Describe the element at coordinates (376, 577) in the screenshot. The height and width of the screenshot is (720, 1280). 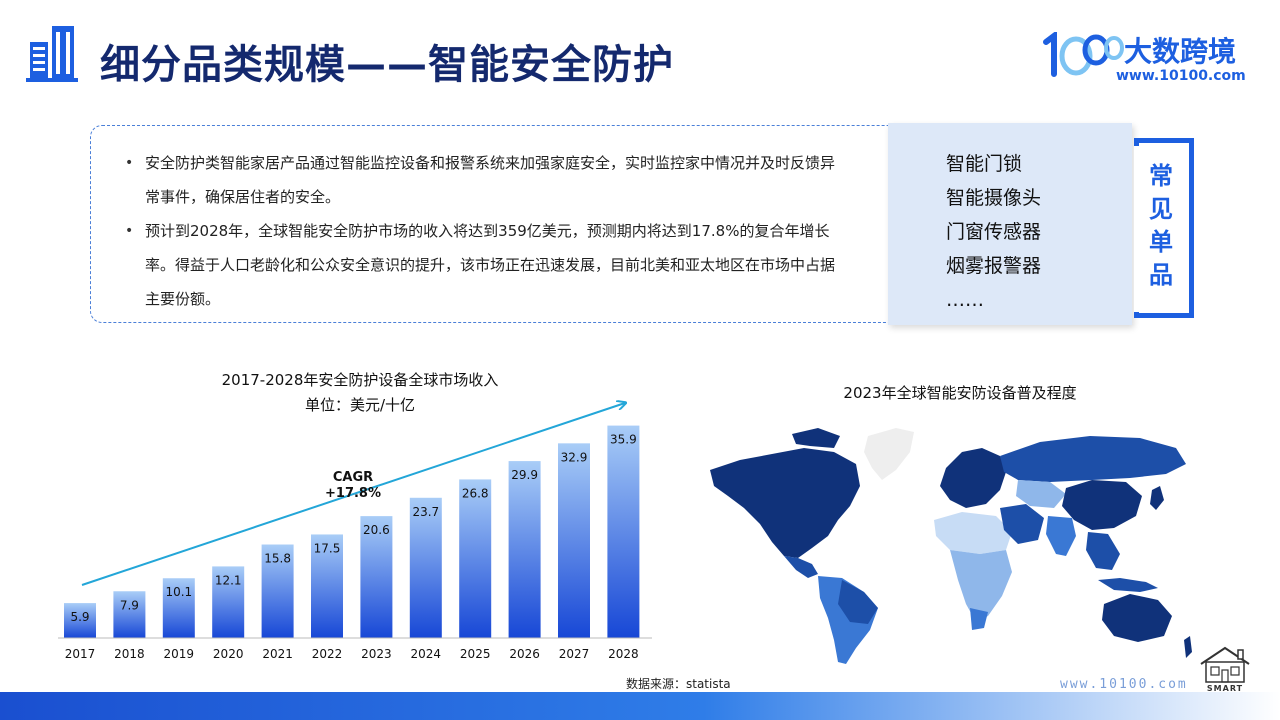
I see `bar-2023` at that location.